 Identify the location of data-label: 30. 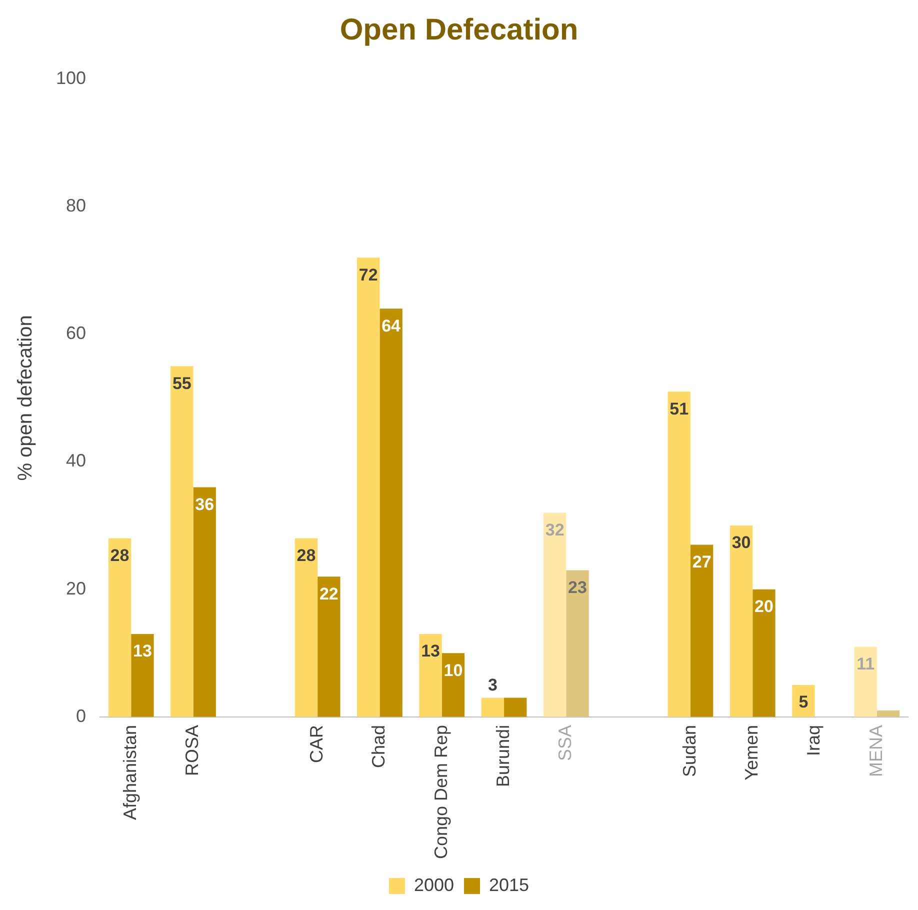
(741, 542).